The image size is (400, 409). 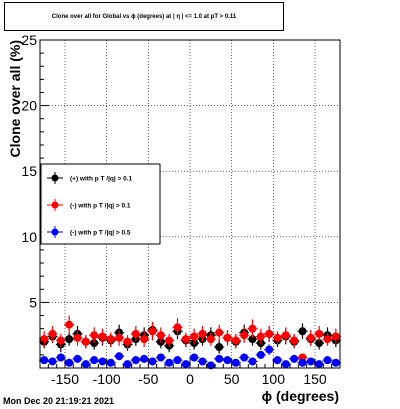 I want to click on legend-label: (-) with p T /|q| > 0.5, so click(x=100, y=233).